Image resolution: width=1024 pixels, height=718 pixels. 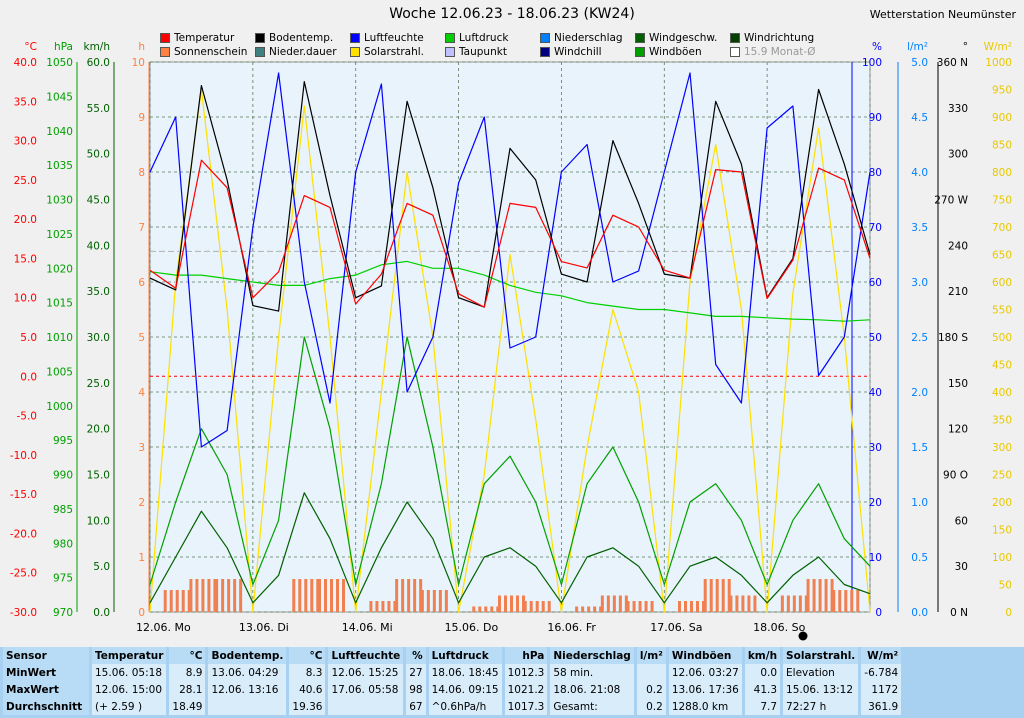 I want to click on stats-cell: 17.06. 05:58, so click(x=367, y=689).